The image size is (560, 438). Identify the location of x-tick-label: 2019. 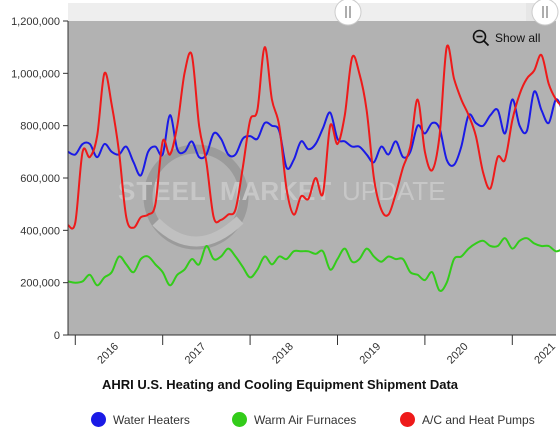
(371, 354).